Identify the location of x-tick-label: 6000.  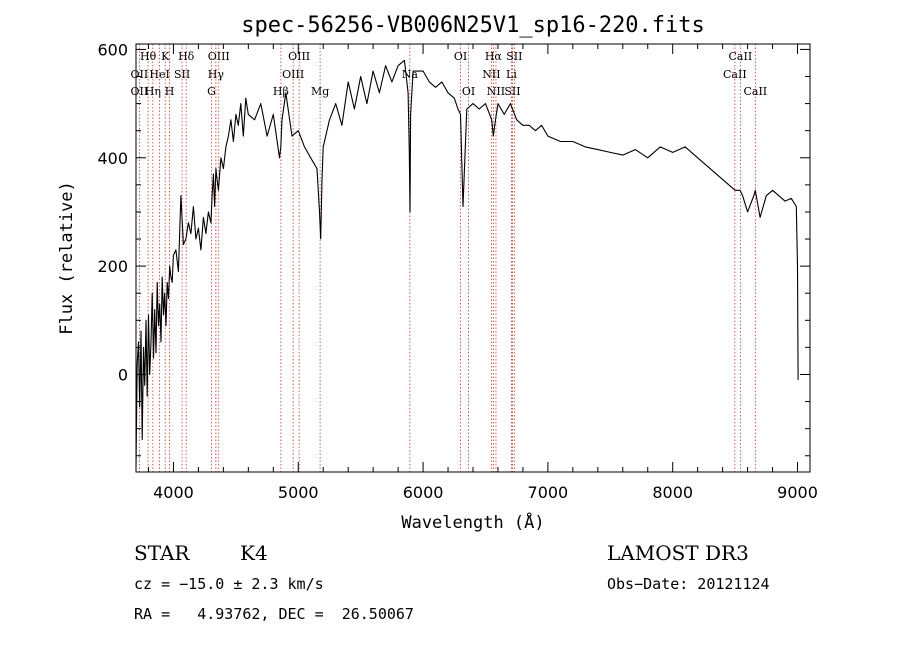
(423, 492).